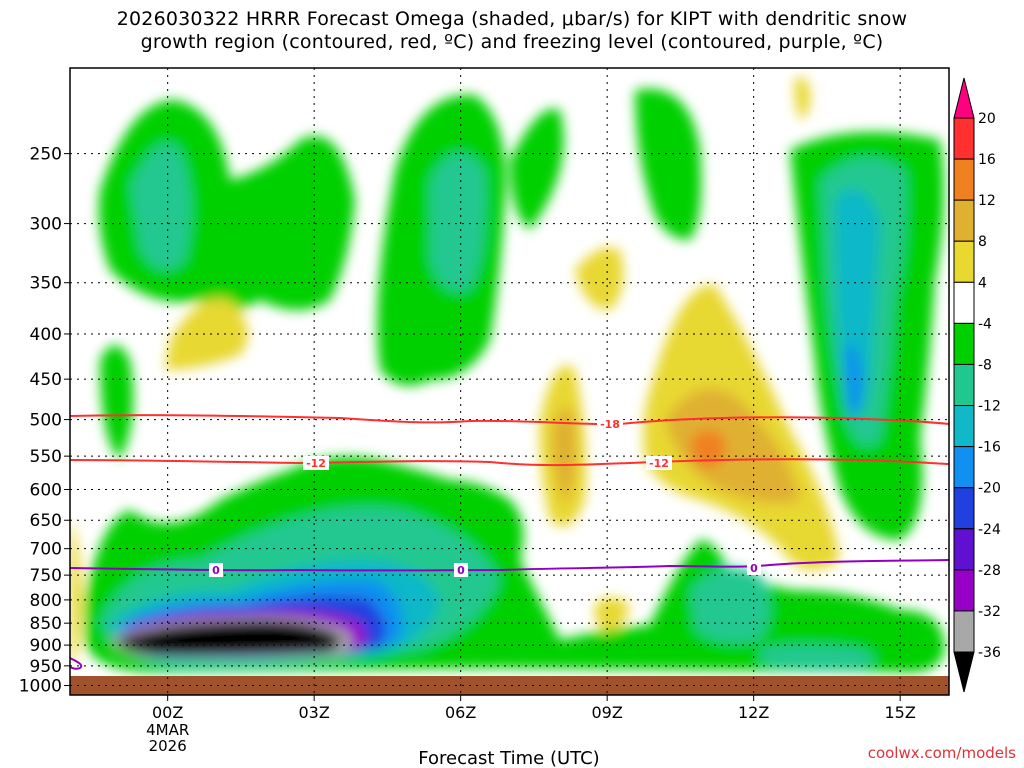 The image size is (1024, 768). Describe the element at coordinates (46, 155) in the screenshot. I see `y-tick-label: 250` at that location.